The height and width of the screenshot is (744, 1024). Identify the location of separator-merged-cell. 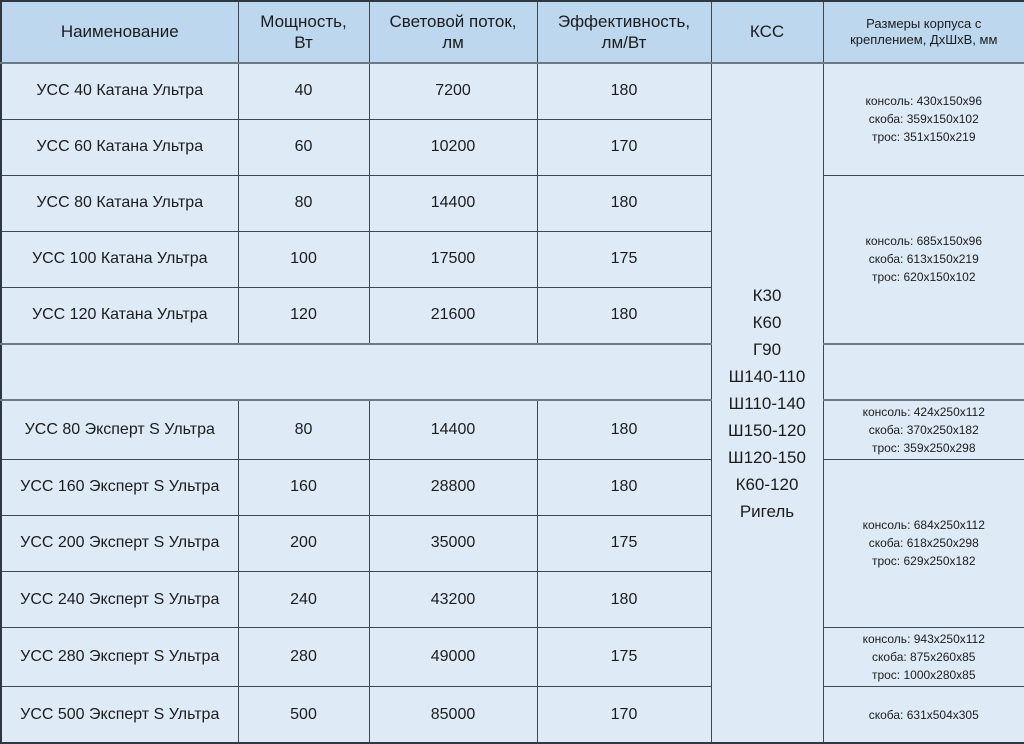
(356, 371).